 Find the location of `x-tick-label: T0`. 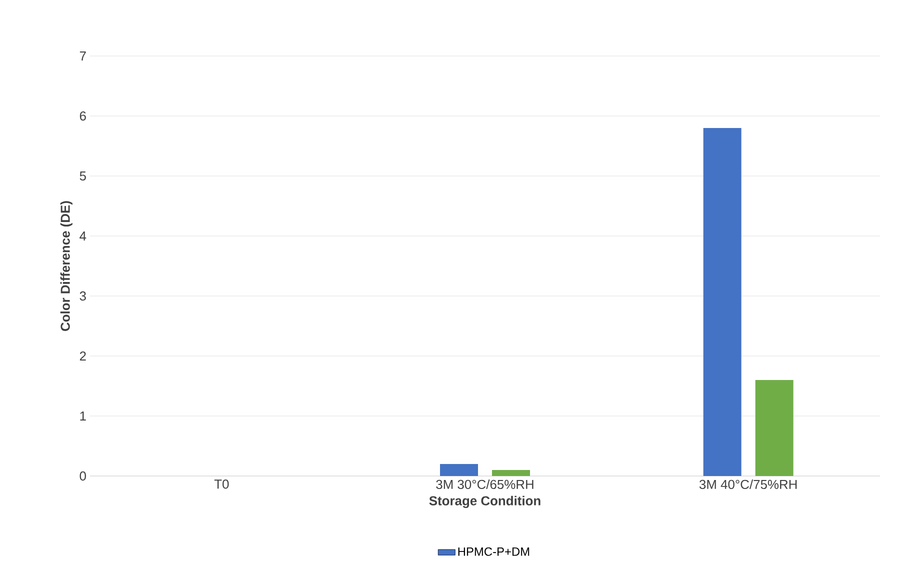

x-tick-label: T0 is located at coordinates (221, 484).